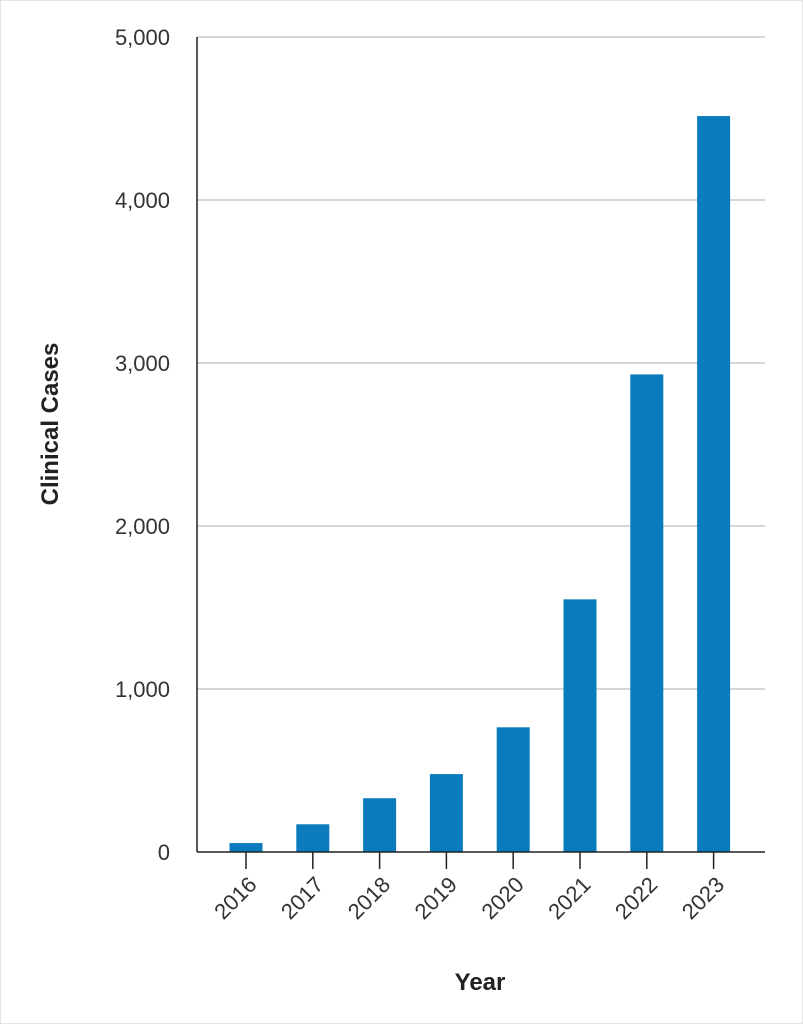 The height and width of the screenshot is (1024, 803). Describe the element at coordinates (164, 852) in the screenshot. I see `y-tick-label: 0` at that location.